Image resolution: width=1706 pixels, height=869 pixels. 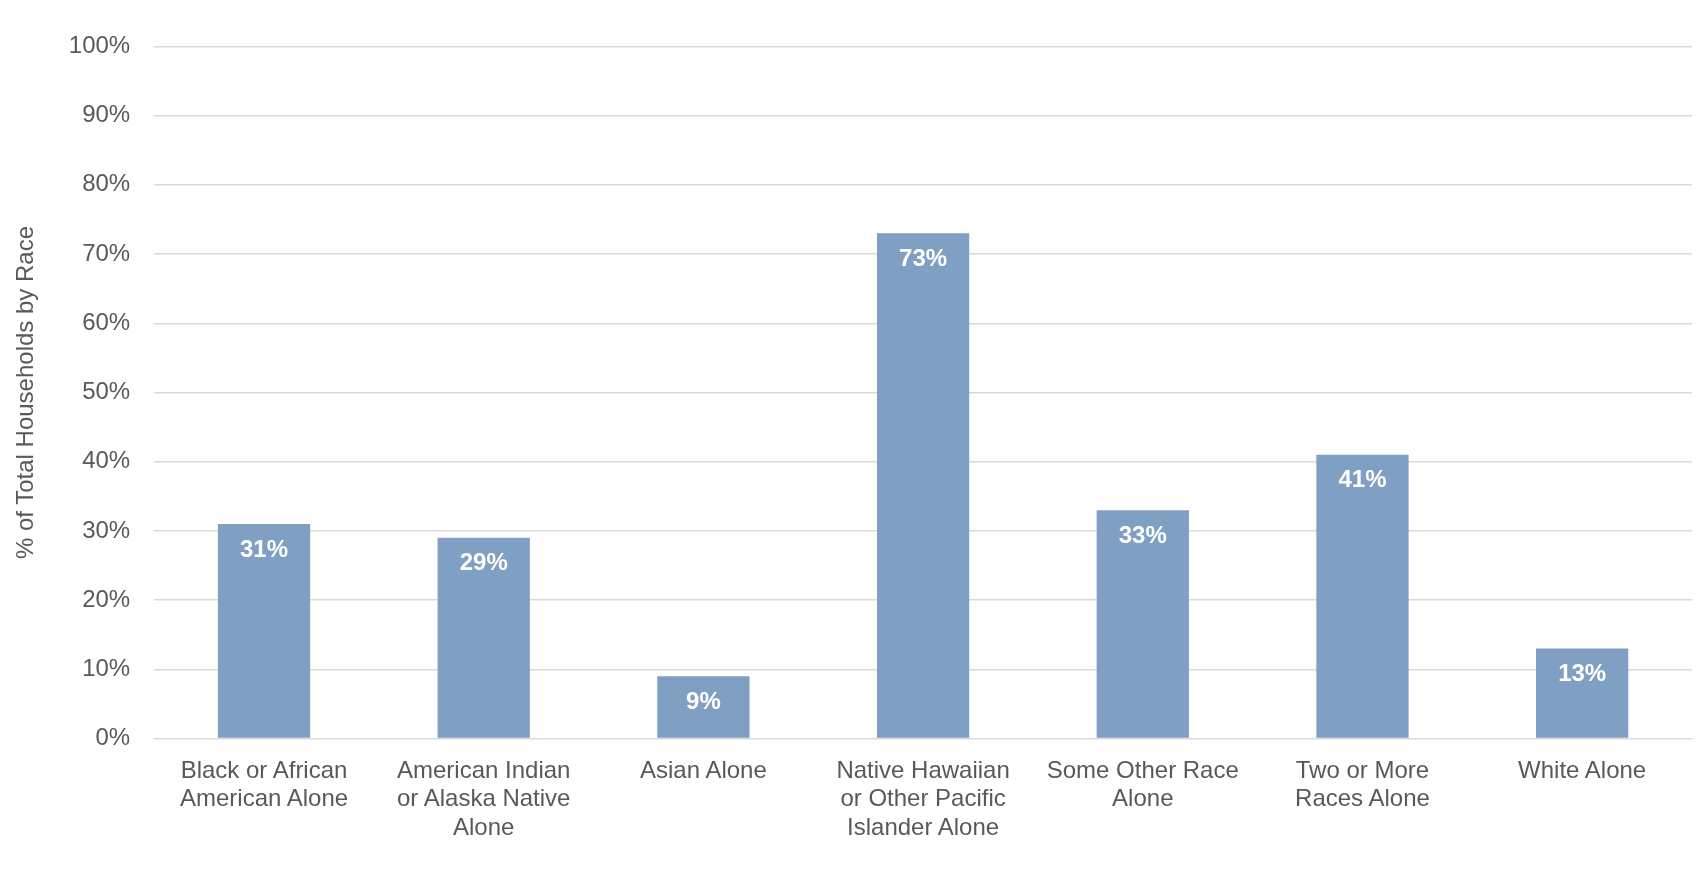 What do you see at coordinates (106, 460) in the screenshot?
I see `y-tick-label: 40%` at bounding box center [106, 460].